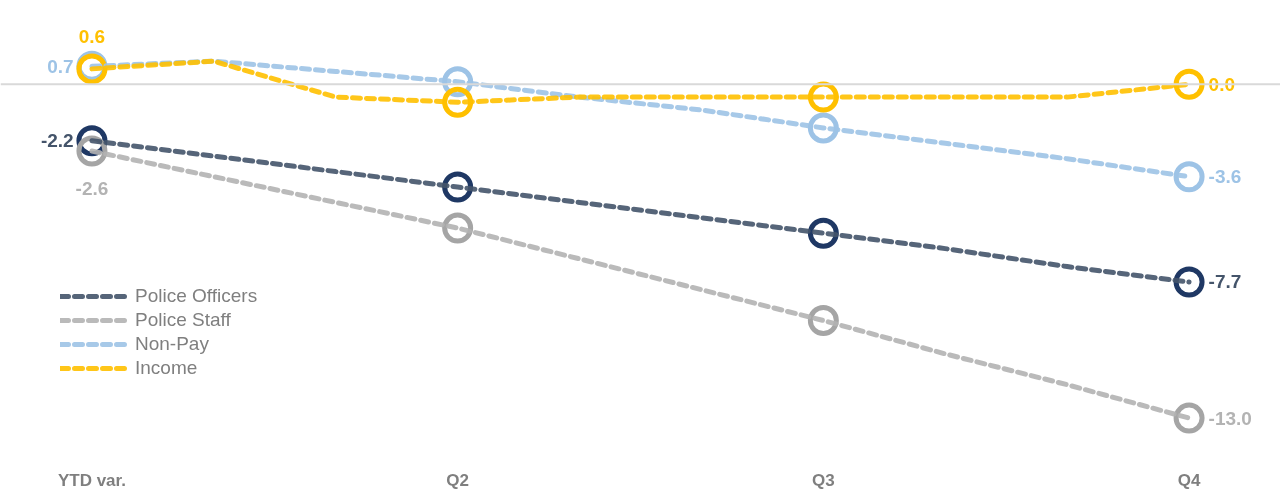 The width and height of the screenshot is (1280, 492). What do you see at coordinates (60, 66) in the screenshot?
I see `data-label: 0.7` at bounding box center [60, 66].